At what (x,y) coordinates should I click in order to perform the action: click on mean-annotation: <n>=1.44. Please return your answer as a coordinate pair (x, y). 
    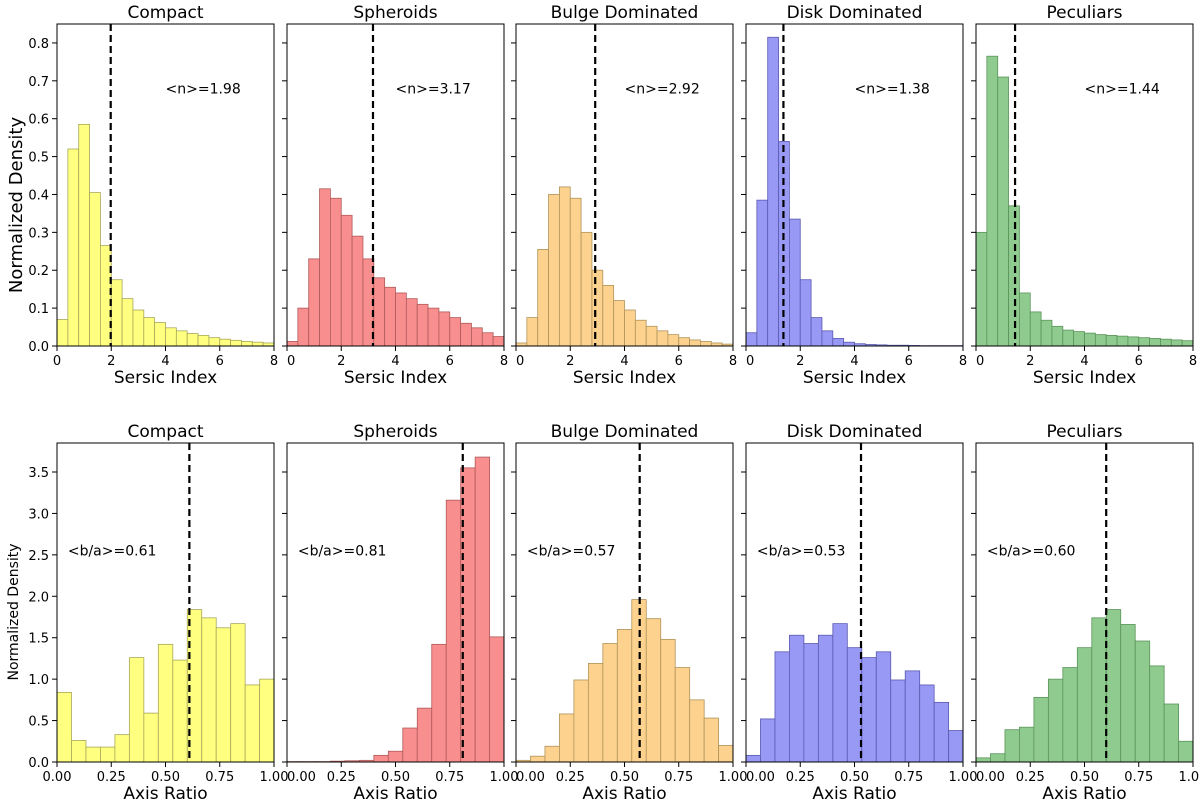
    Looking at the image, I should click on (1122, 89).